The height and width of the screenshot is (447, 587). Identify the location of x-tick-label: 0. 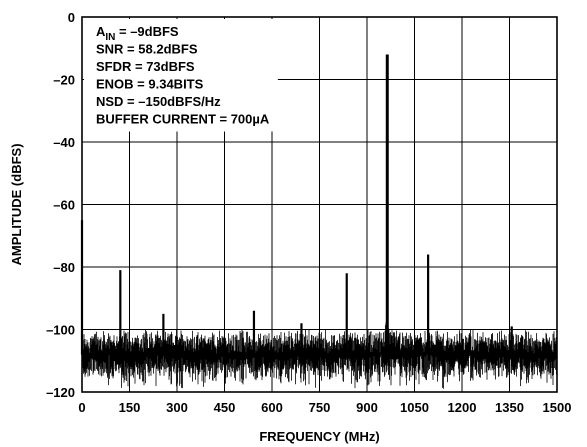
(81, 407).